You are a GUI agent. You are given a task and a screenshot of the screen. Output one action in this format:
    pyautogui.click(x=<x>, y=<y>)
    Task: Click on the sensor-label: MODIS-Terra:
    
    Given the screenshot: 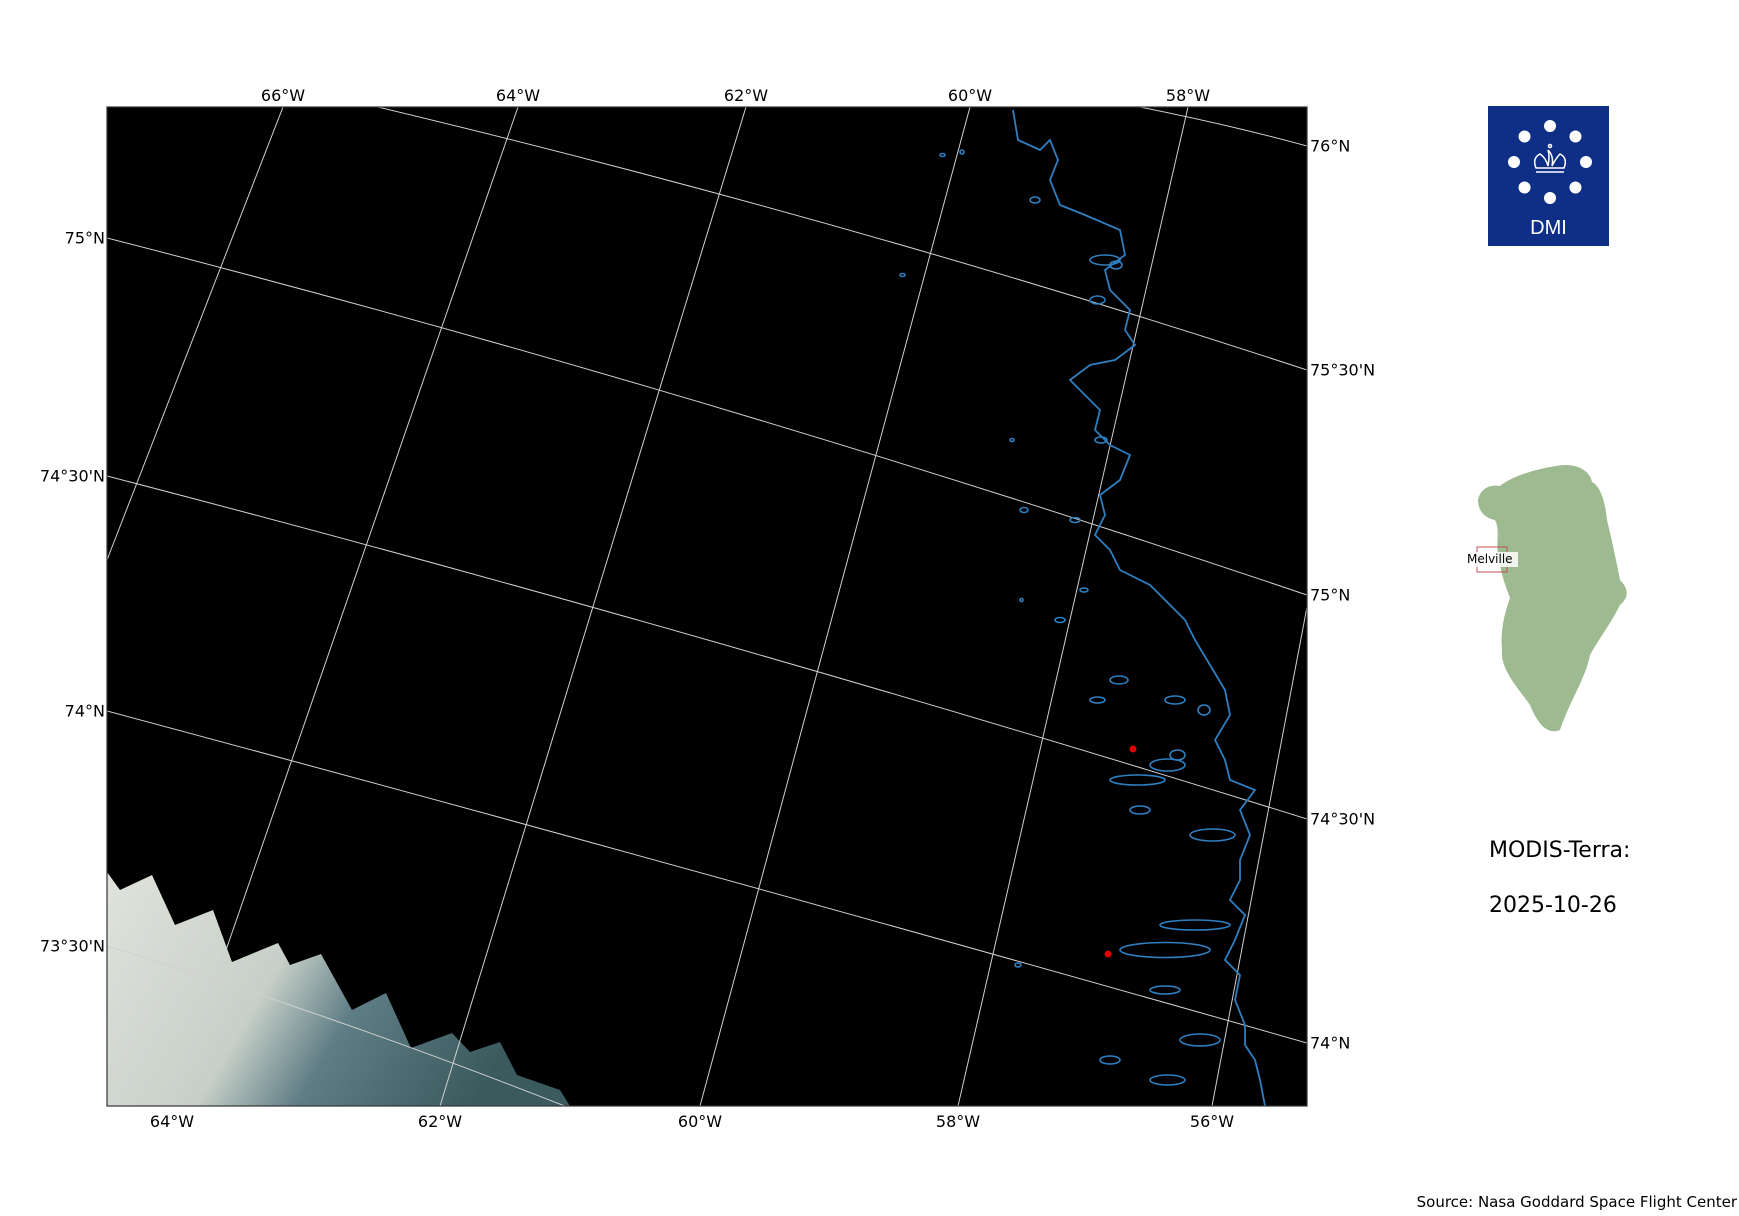 What is the action you would take?
    pyautogui.click(x=1560, y=850)
    